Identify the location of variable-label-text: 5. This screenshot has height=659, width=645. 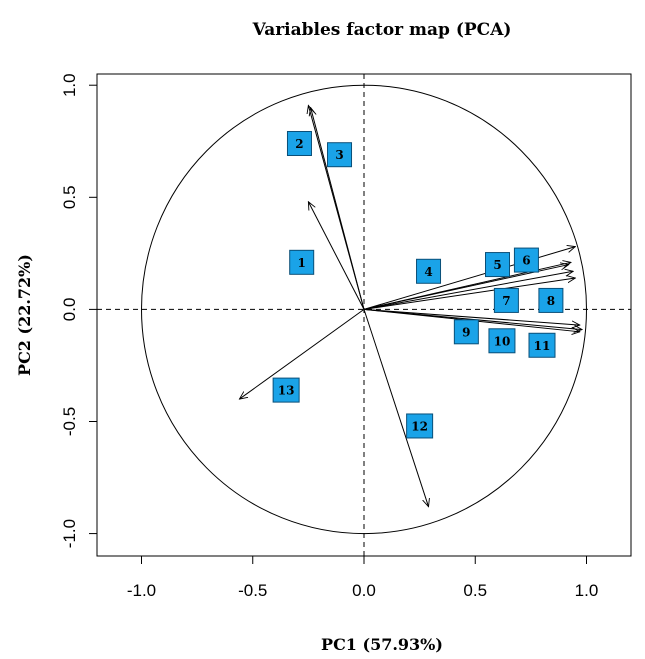
(497, 265).